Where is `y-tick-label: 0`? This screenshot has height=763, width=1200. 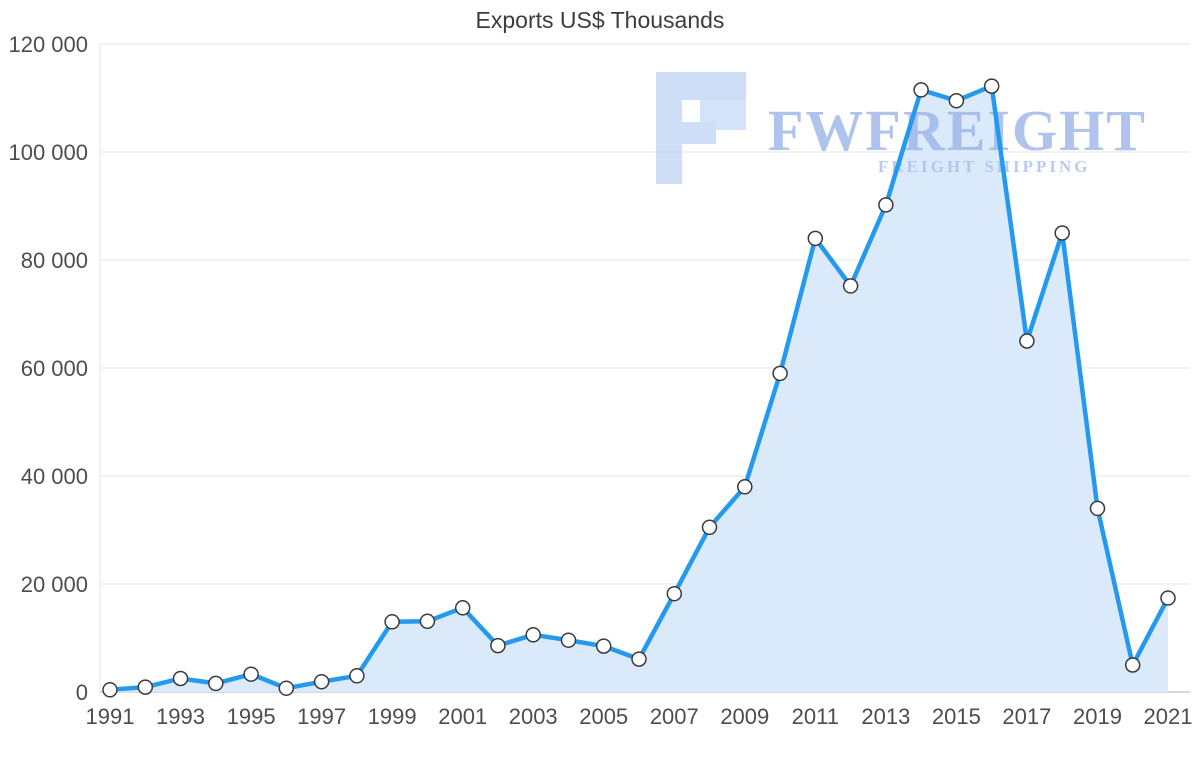 y-tick-label: 0 is located at coordinates (82, 692).